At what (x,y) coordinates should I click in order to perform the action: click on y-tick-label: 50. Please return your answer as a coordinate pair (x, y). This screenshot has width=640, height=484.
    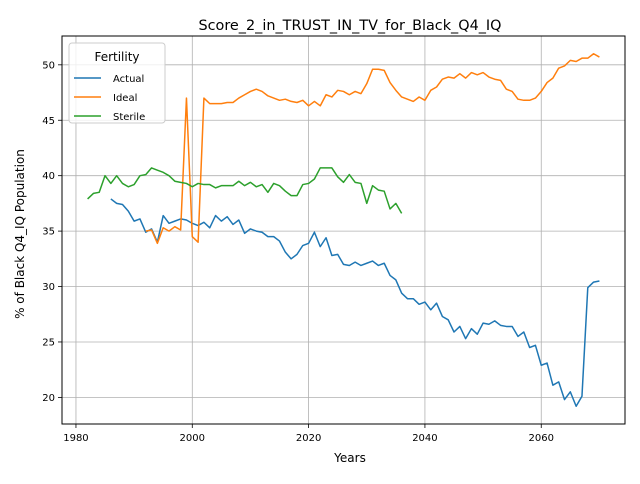
    Looking at the image, I should click on (48, 65).